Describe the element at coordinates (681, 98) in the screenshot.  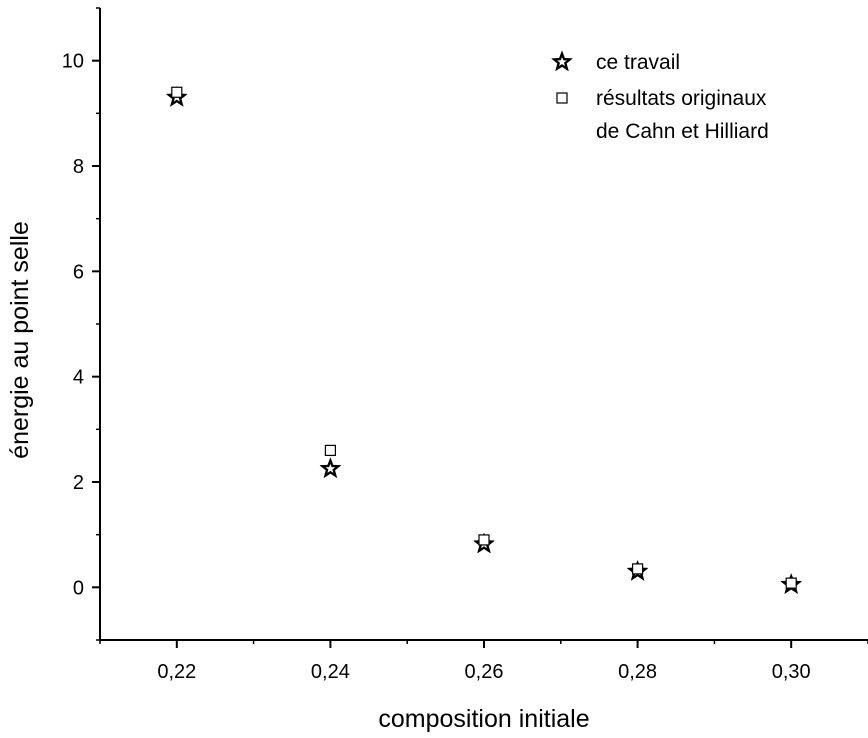
I see `legend-label: résultats originaux` at that location.